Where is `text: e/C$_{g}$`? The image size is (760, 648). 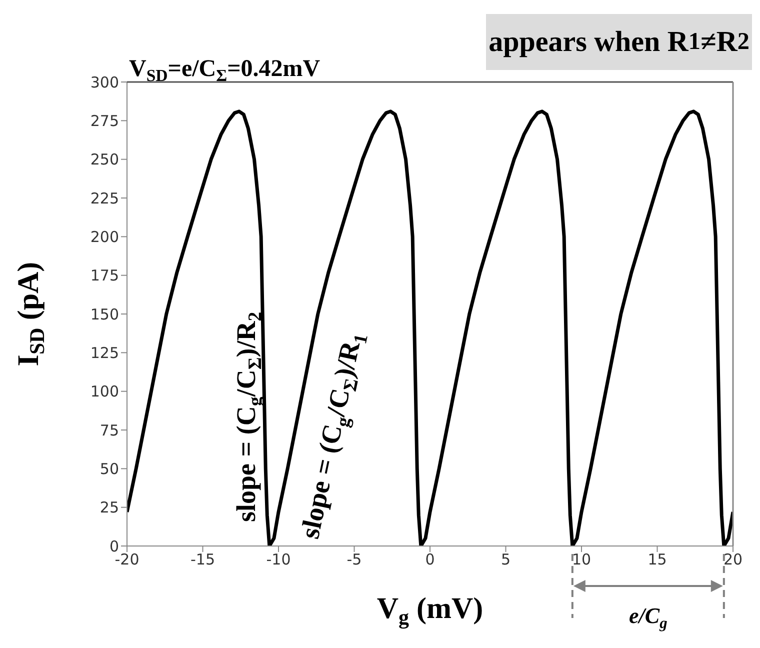 text: e/C$_{g}$ is located at coordinates (648, 617).